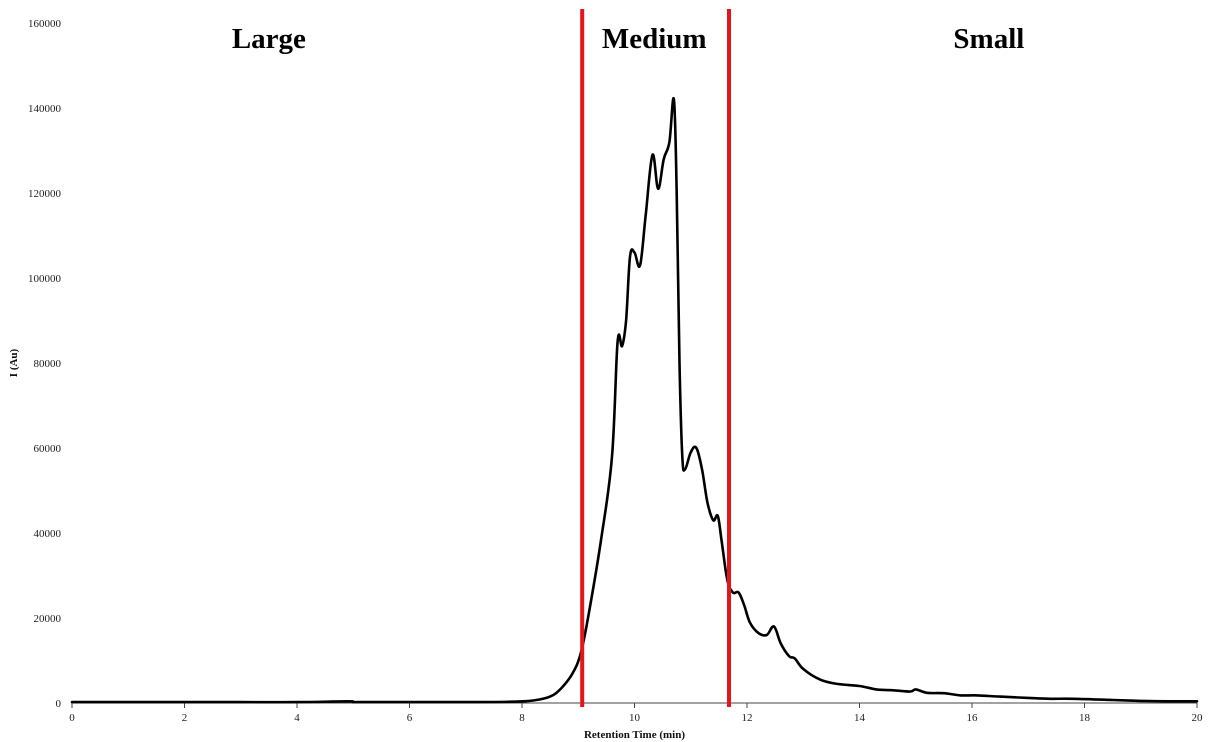  I want to click on x-tick-label: 8, so click(522, 718).